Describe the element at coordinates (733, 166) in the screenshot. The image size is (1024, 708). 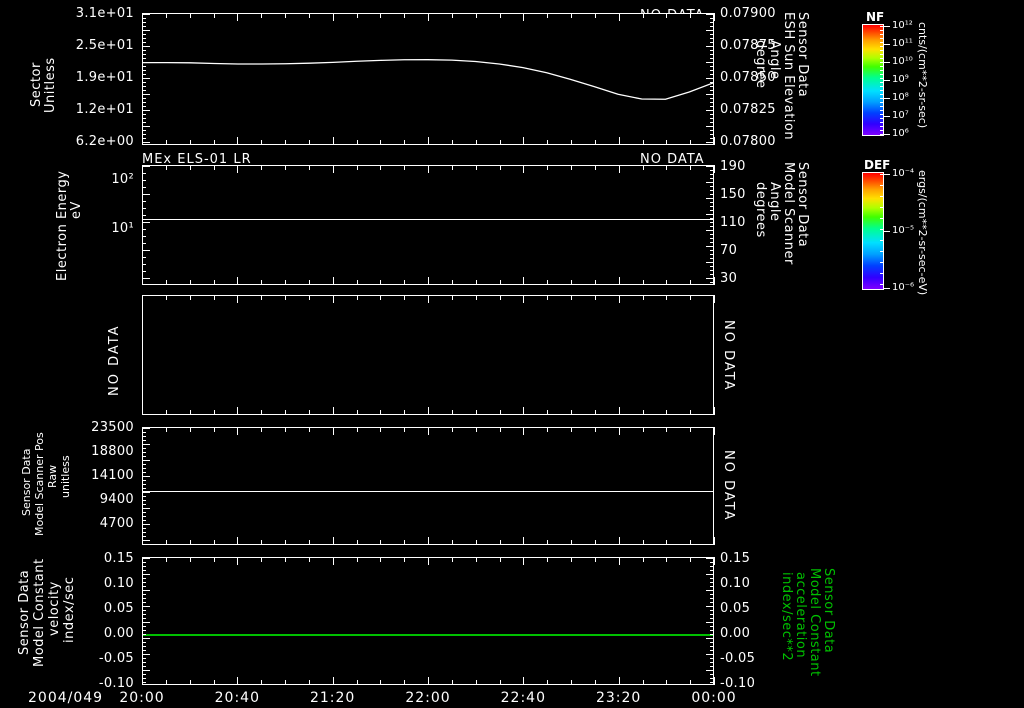
I see `panel-2-rtick-0: 190` at that location.